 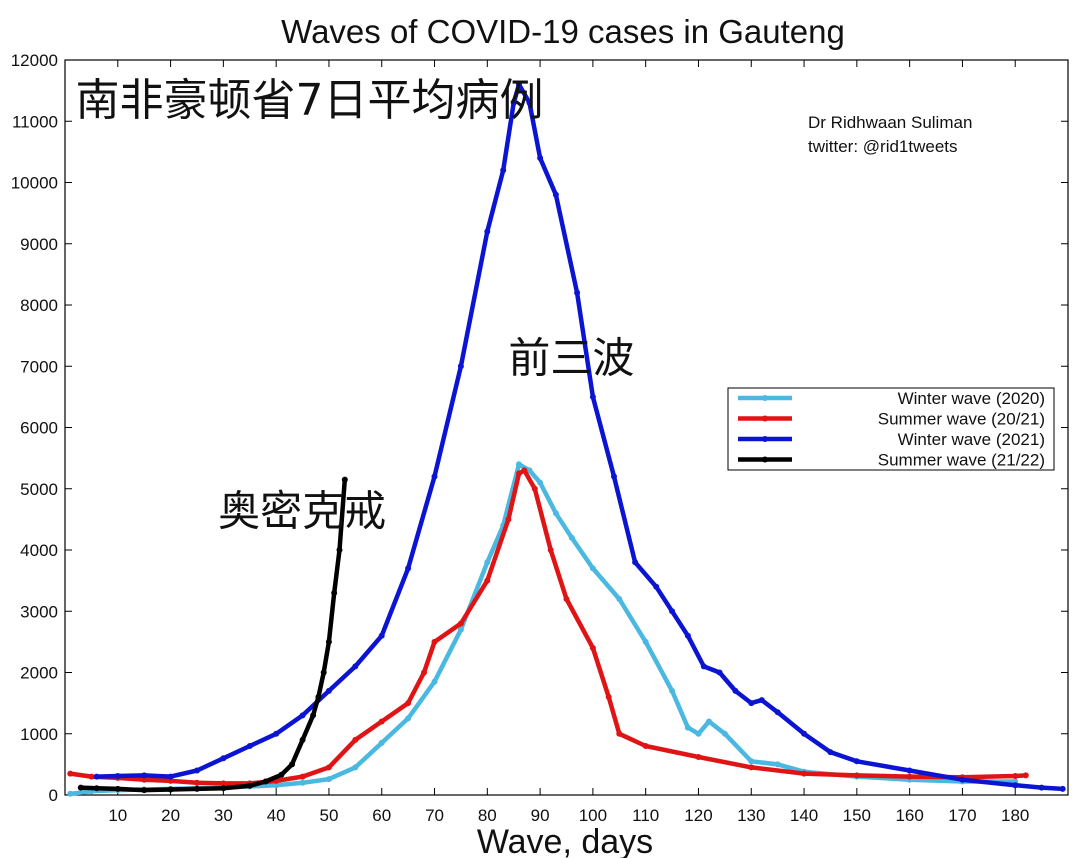 What do you see at coordinates (39, 734) in the screenshot?
I see `y-tick-label: 1000` at bounding box center [39, 734].